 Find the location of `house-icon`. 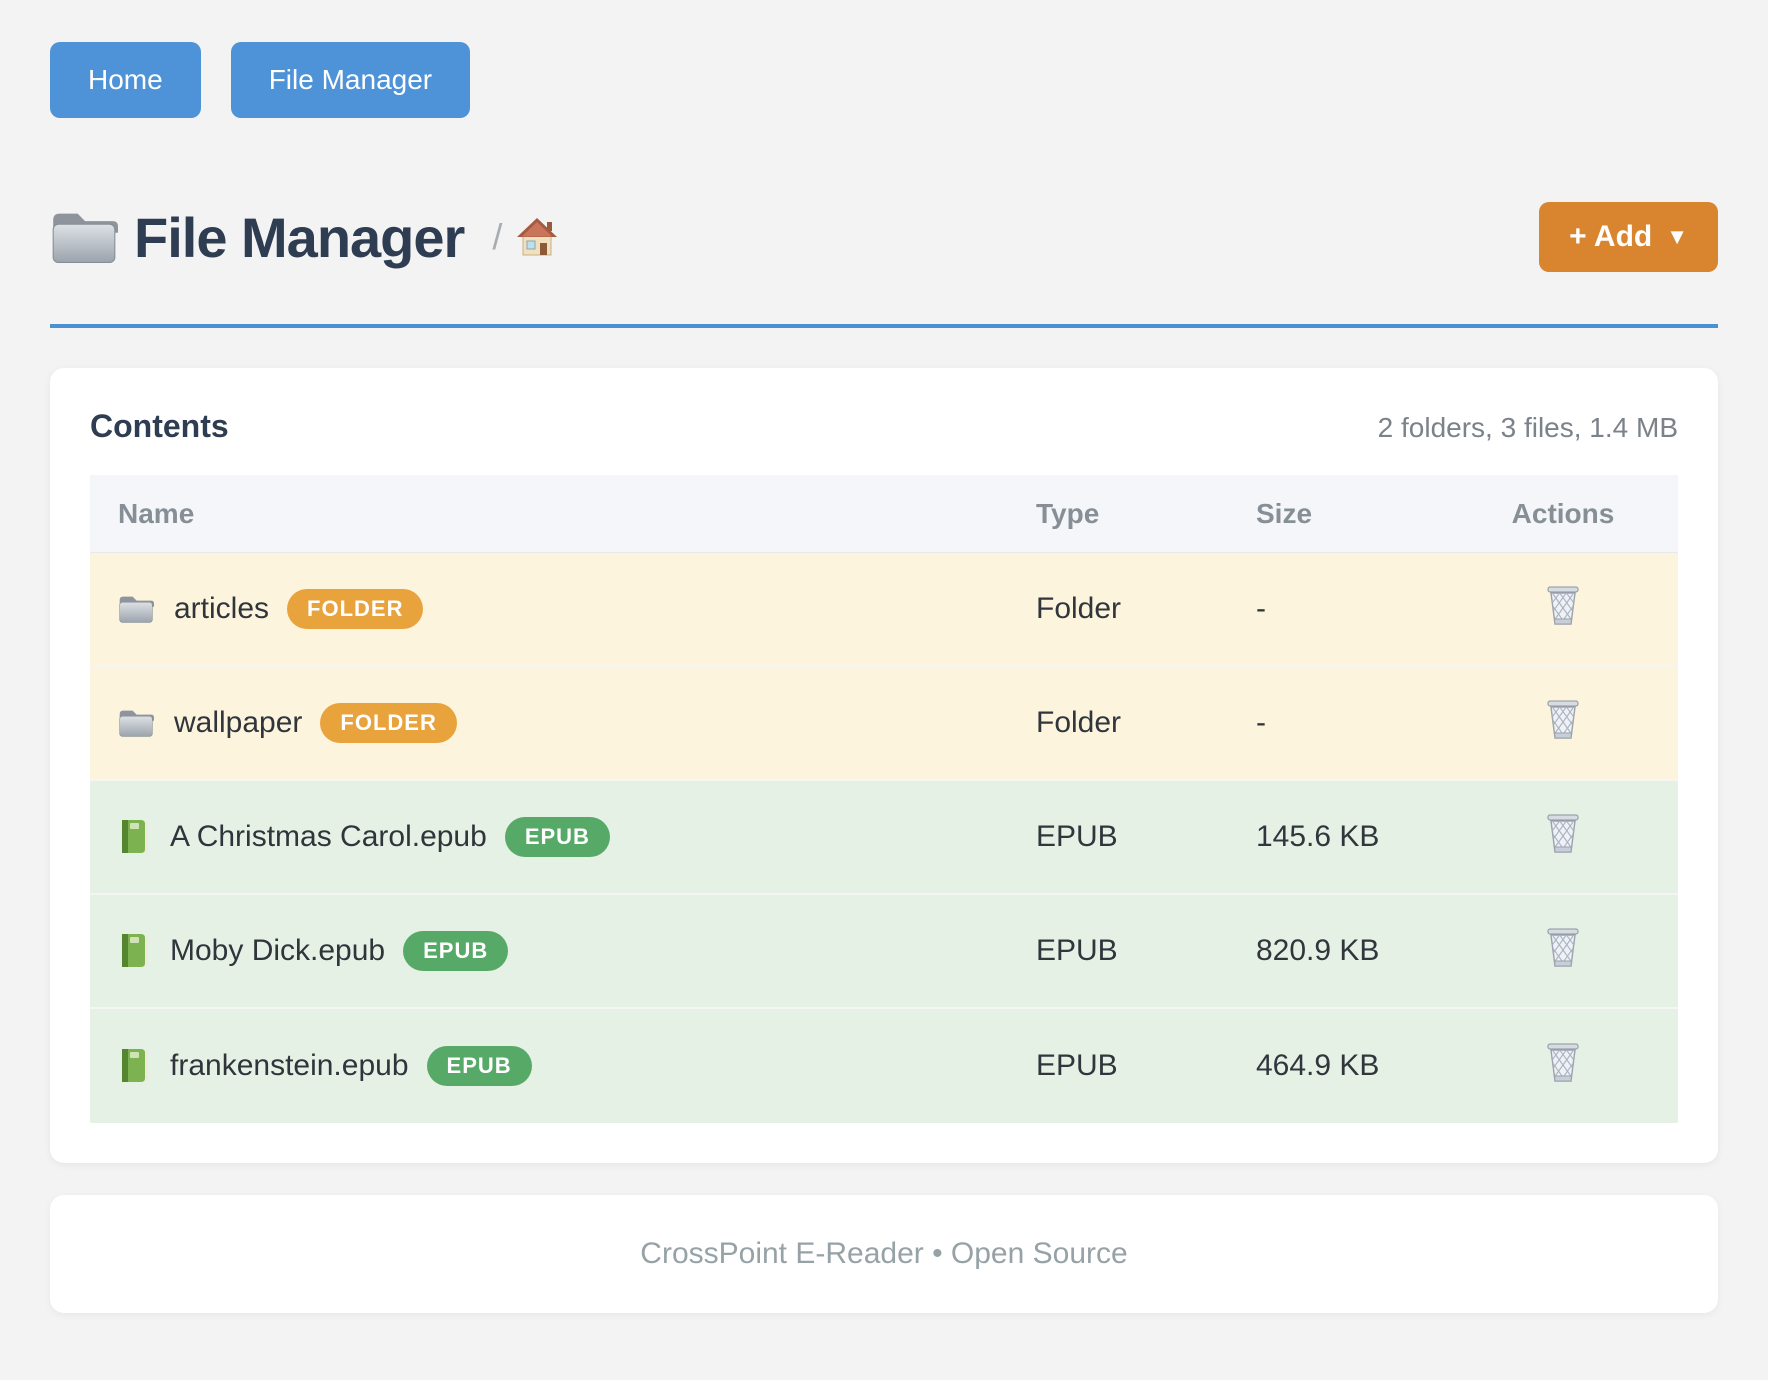

house-icon is located at coordinates (537, 237).